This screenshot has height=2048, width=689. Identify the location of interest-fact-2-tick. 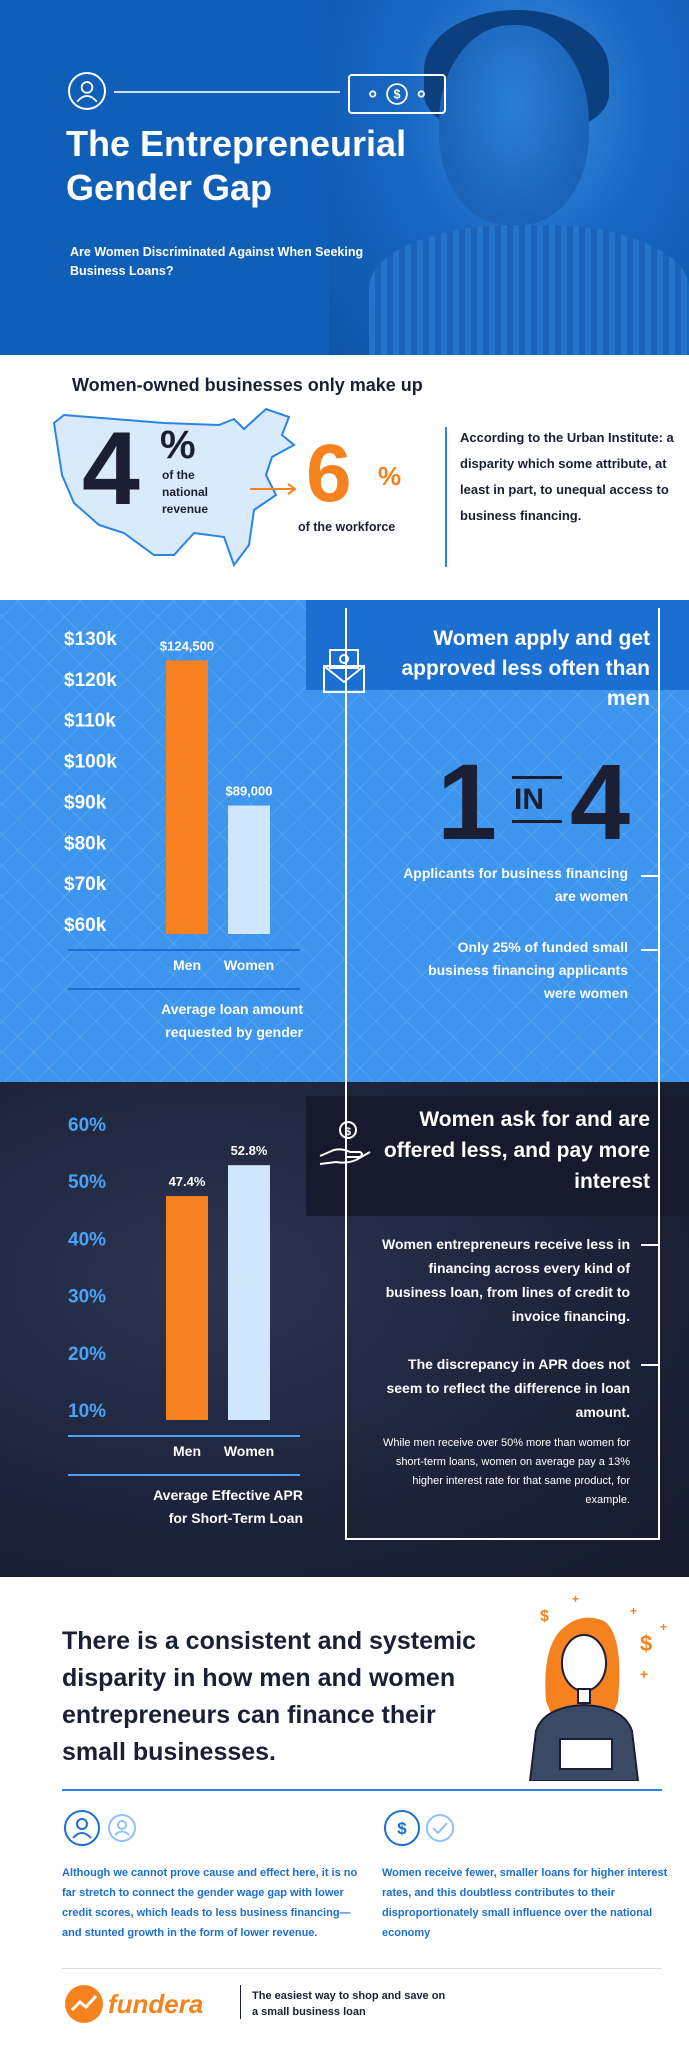
(650, 1365).